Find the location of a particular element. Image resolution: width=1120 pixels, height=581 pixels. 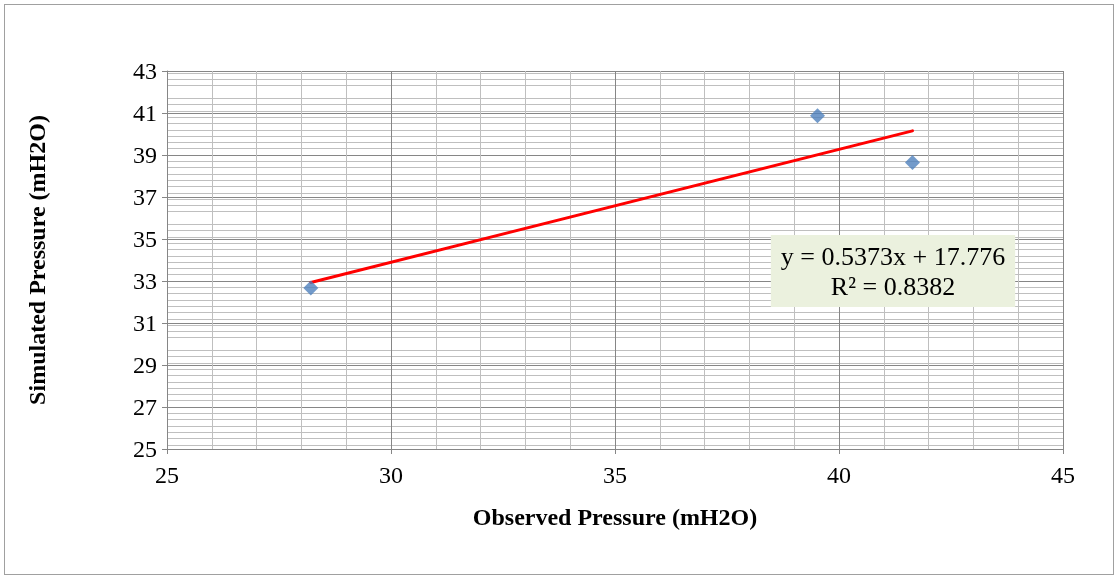

x-tick-label: 40 is located at coordinates (839, 475).